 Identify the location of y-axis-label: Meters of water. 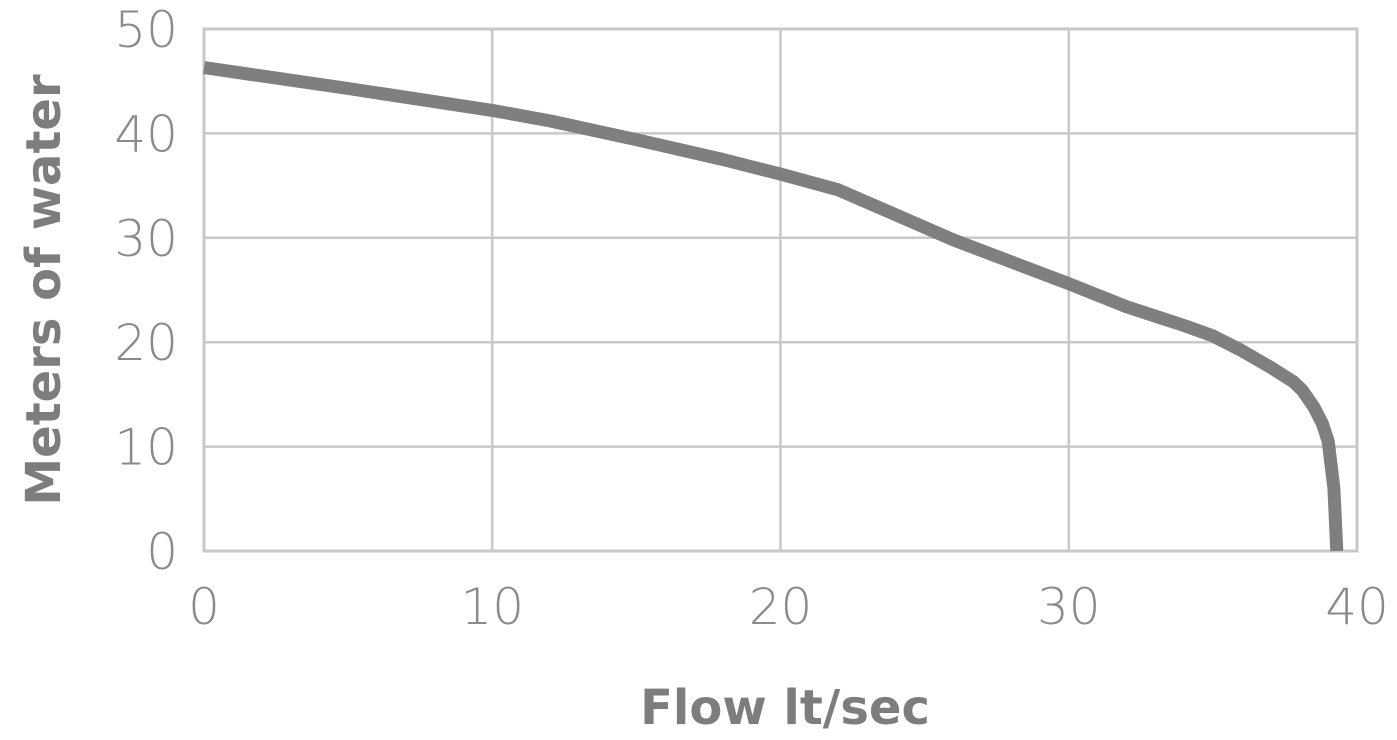
(44, 290).